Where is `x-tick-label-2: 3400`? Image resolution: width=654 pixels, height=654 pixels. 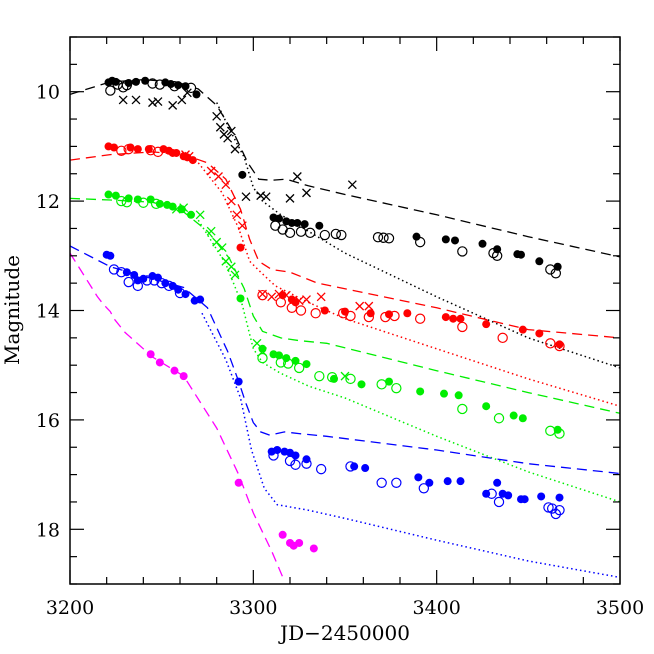 x-tick-label-2: 3400 is located at coordinates (436, 608).